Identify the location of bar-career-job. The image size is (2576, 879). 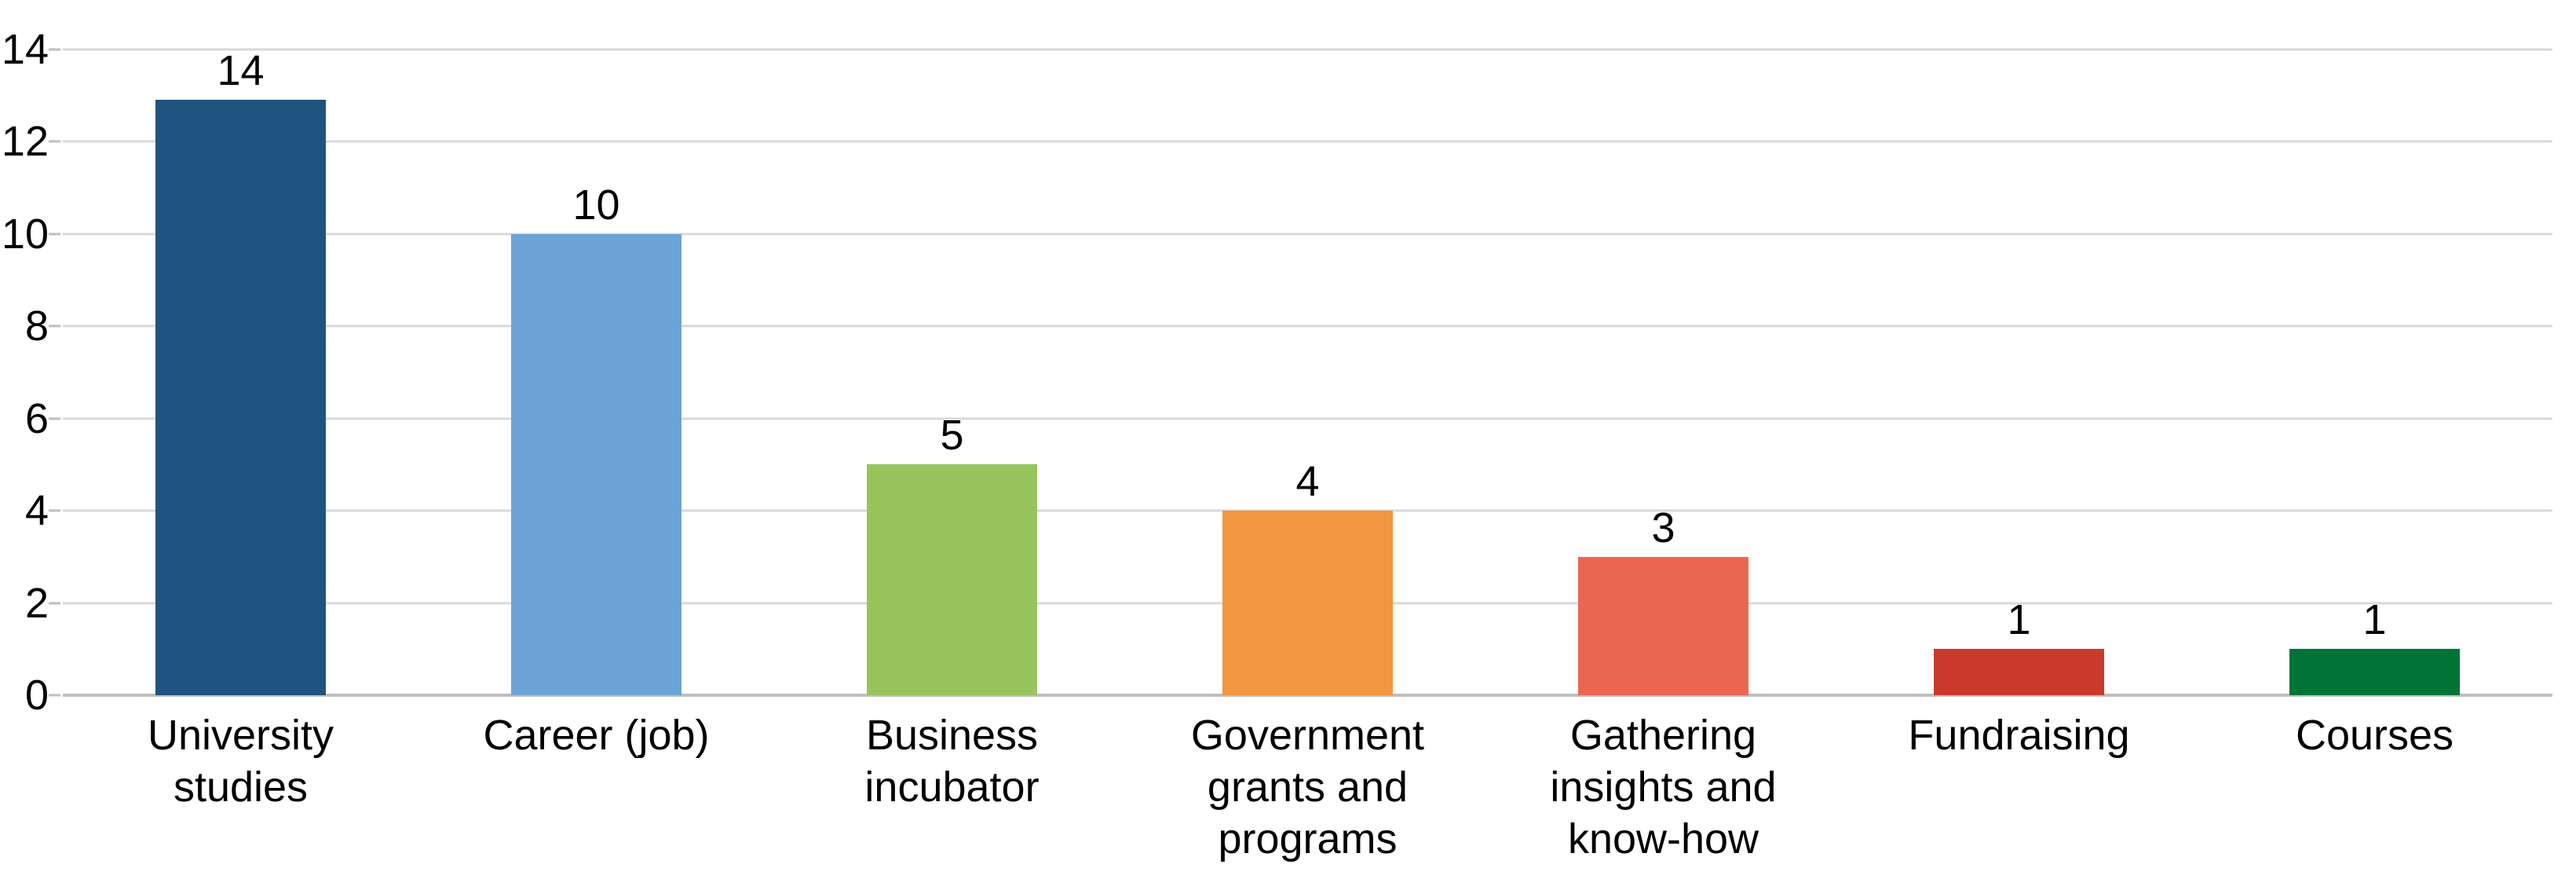
(596, 464).